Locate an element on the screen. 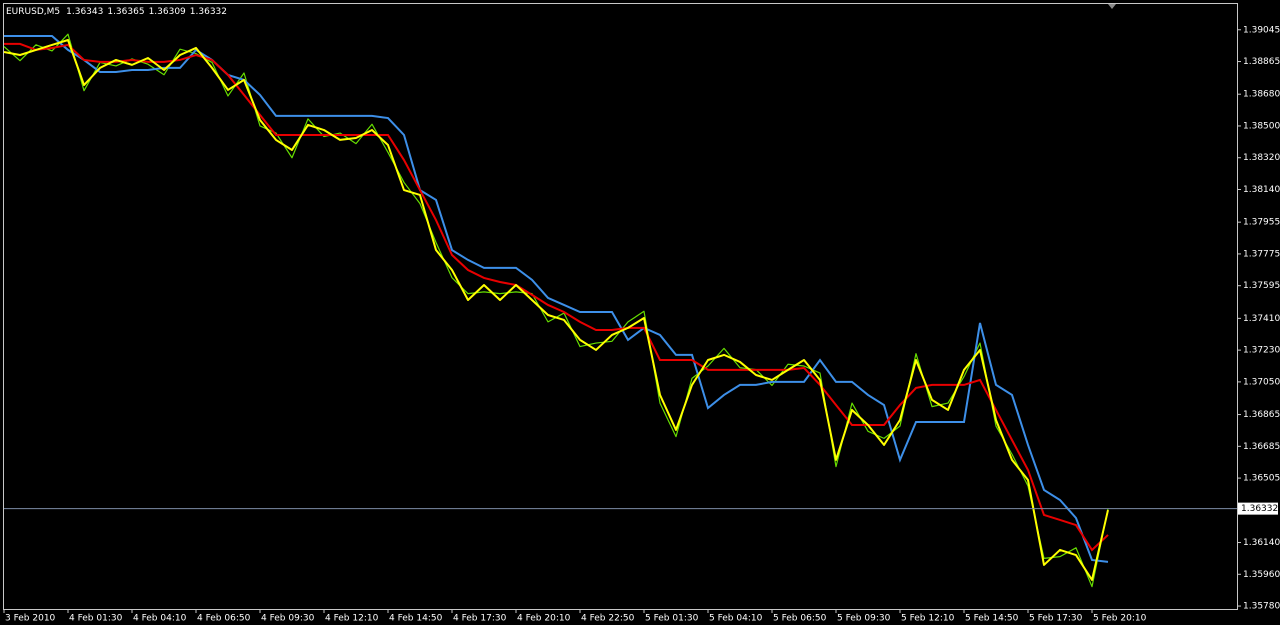 The width and height of the screenshot is (1280, 625). x-tick-label: 5 Feb 04:10 is located at coordinates (736, 619).